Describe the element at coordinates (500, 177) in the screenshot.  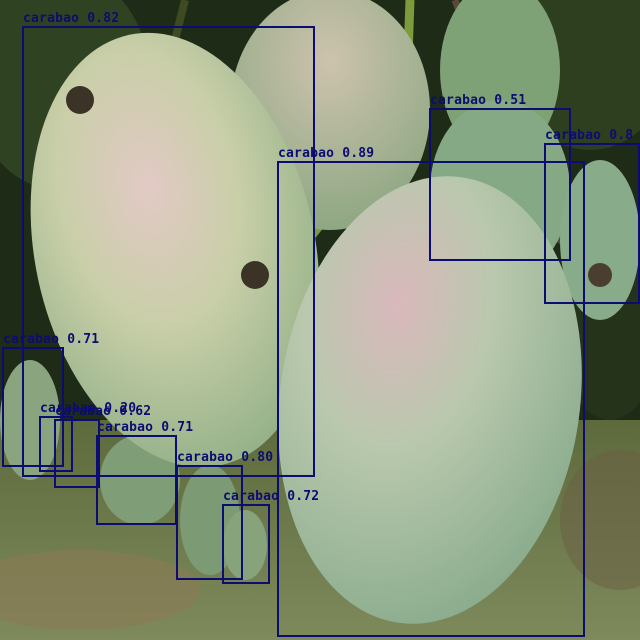
I see `detection-box: carabao 0.51` at that location.